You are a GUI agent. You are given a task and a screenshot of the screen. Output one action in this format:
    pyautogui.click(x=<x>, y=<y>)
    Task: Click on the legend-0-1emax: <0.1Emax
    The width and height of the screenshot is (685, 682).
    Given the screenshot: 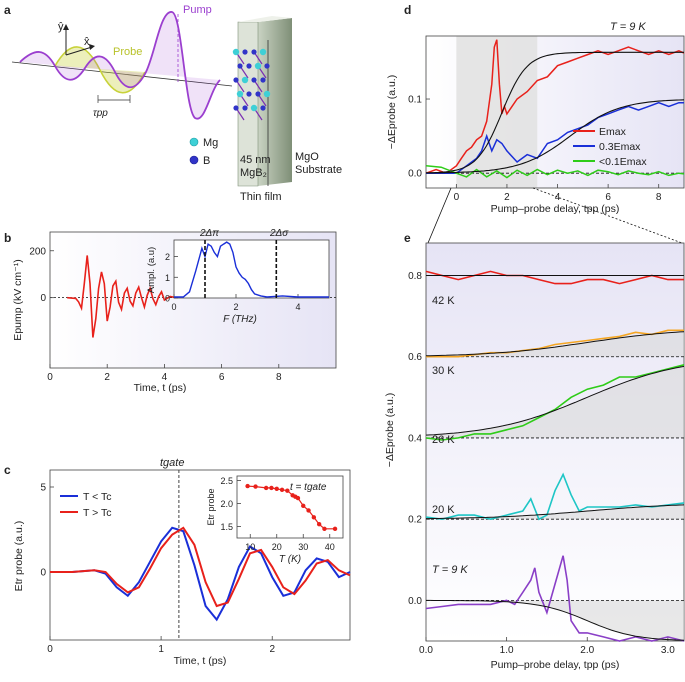 What is the action you would take?
    pyautogui.click(x=623, y=162)
    